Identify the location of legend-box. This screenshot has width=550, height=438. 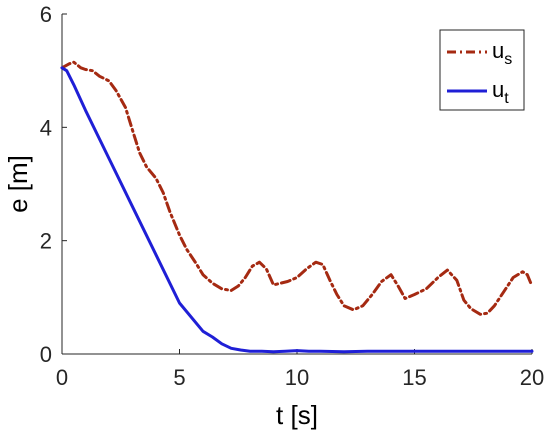
(482, 70).